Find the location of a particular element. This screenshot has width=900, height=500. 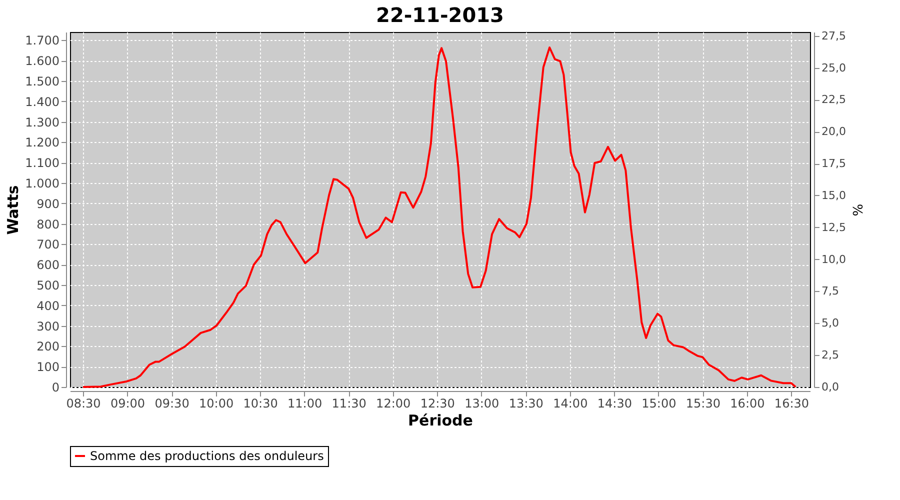

x-tick-label: 10:30 is located at coordinates (260, 403).